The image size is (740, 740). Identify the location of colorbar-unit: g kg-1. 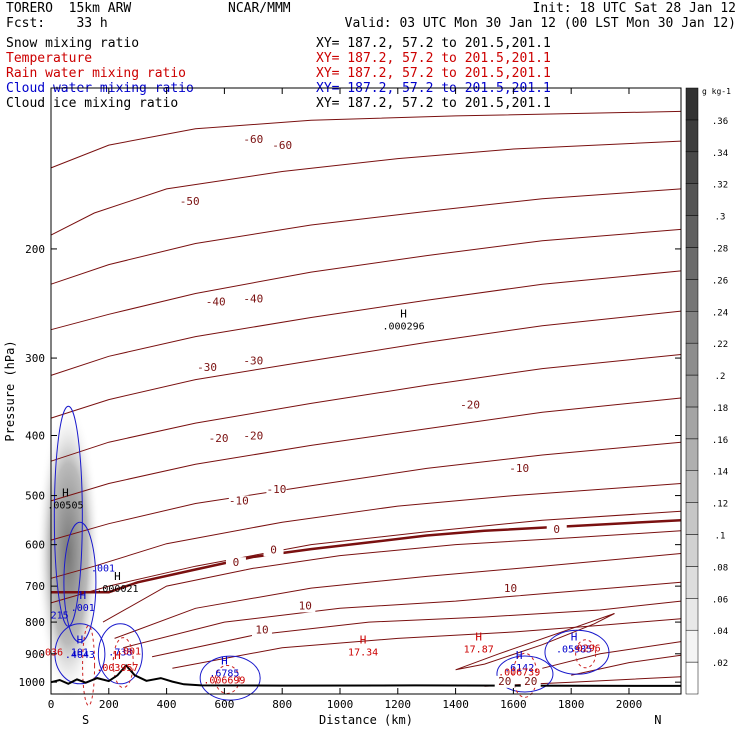
(716, 91).